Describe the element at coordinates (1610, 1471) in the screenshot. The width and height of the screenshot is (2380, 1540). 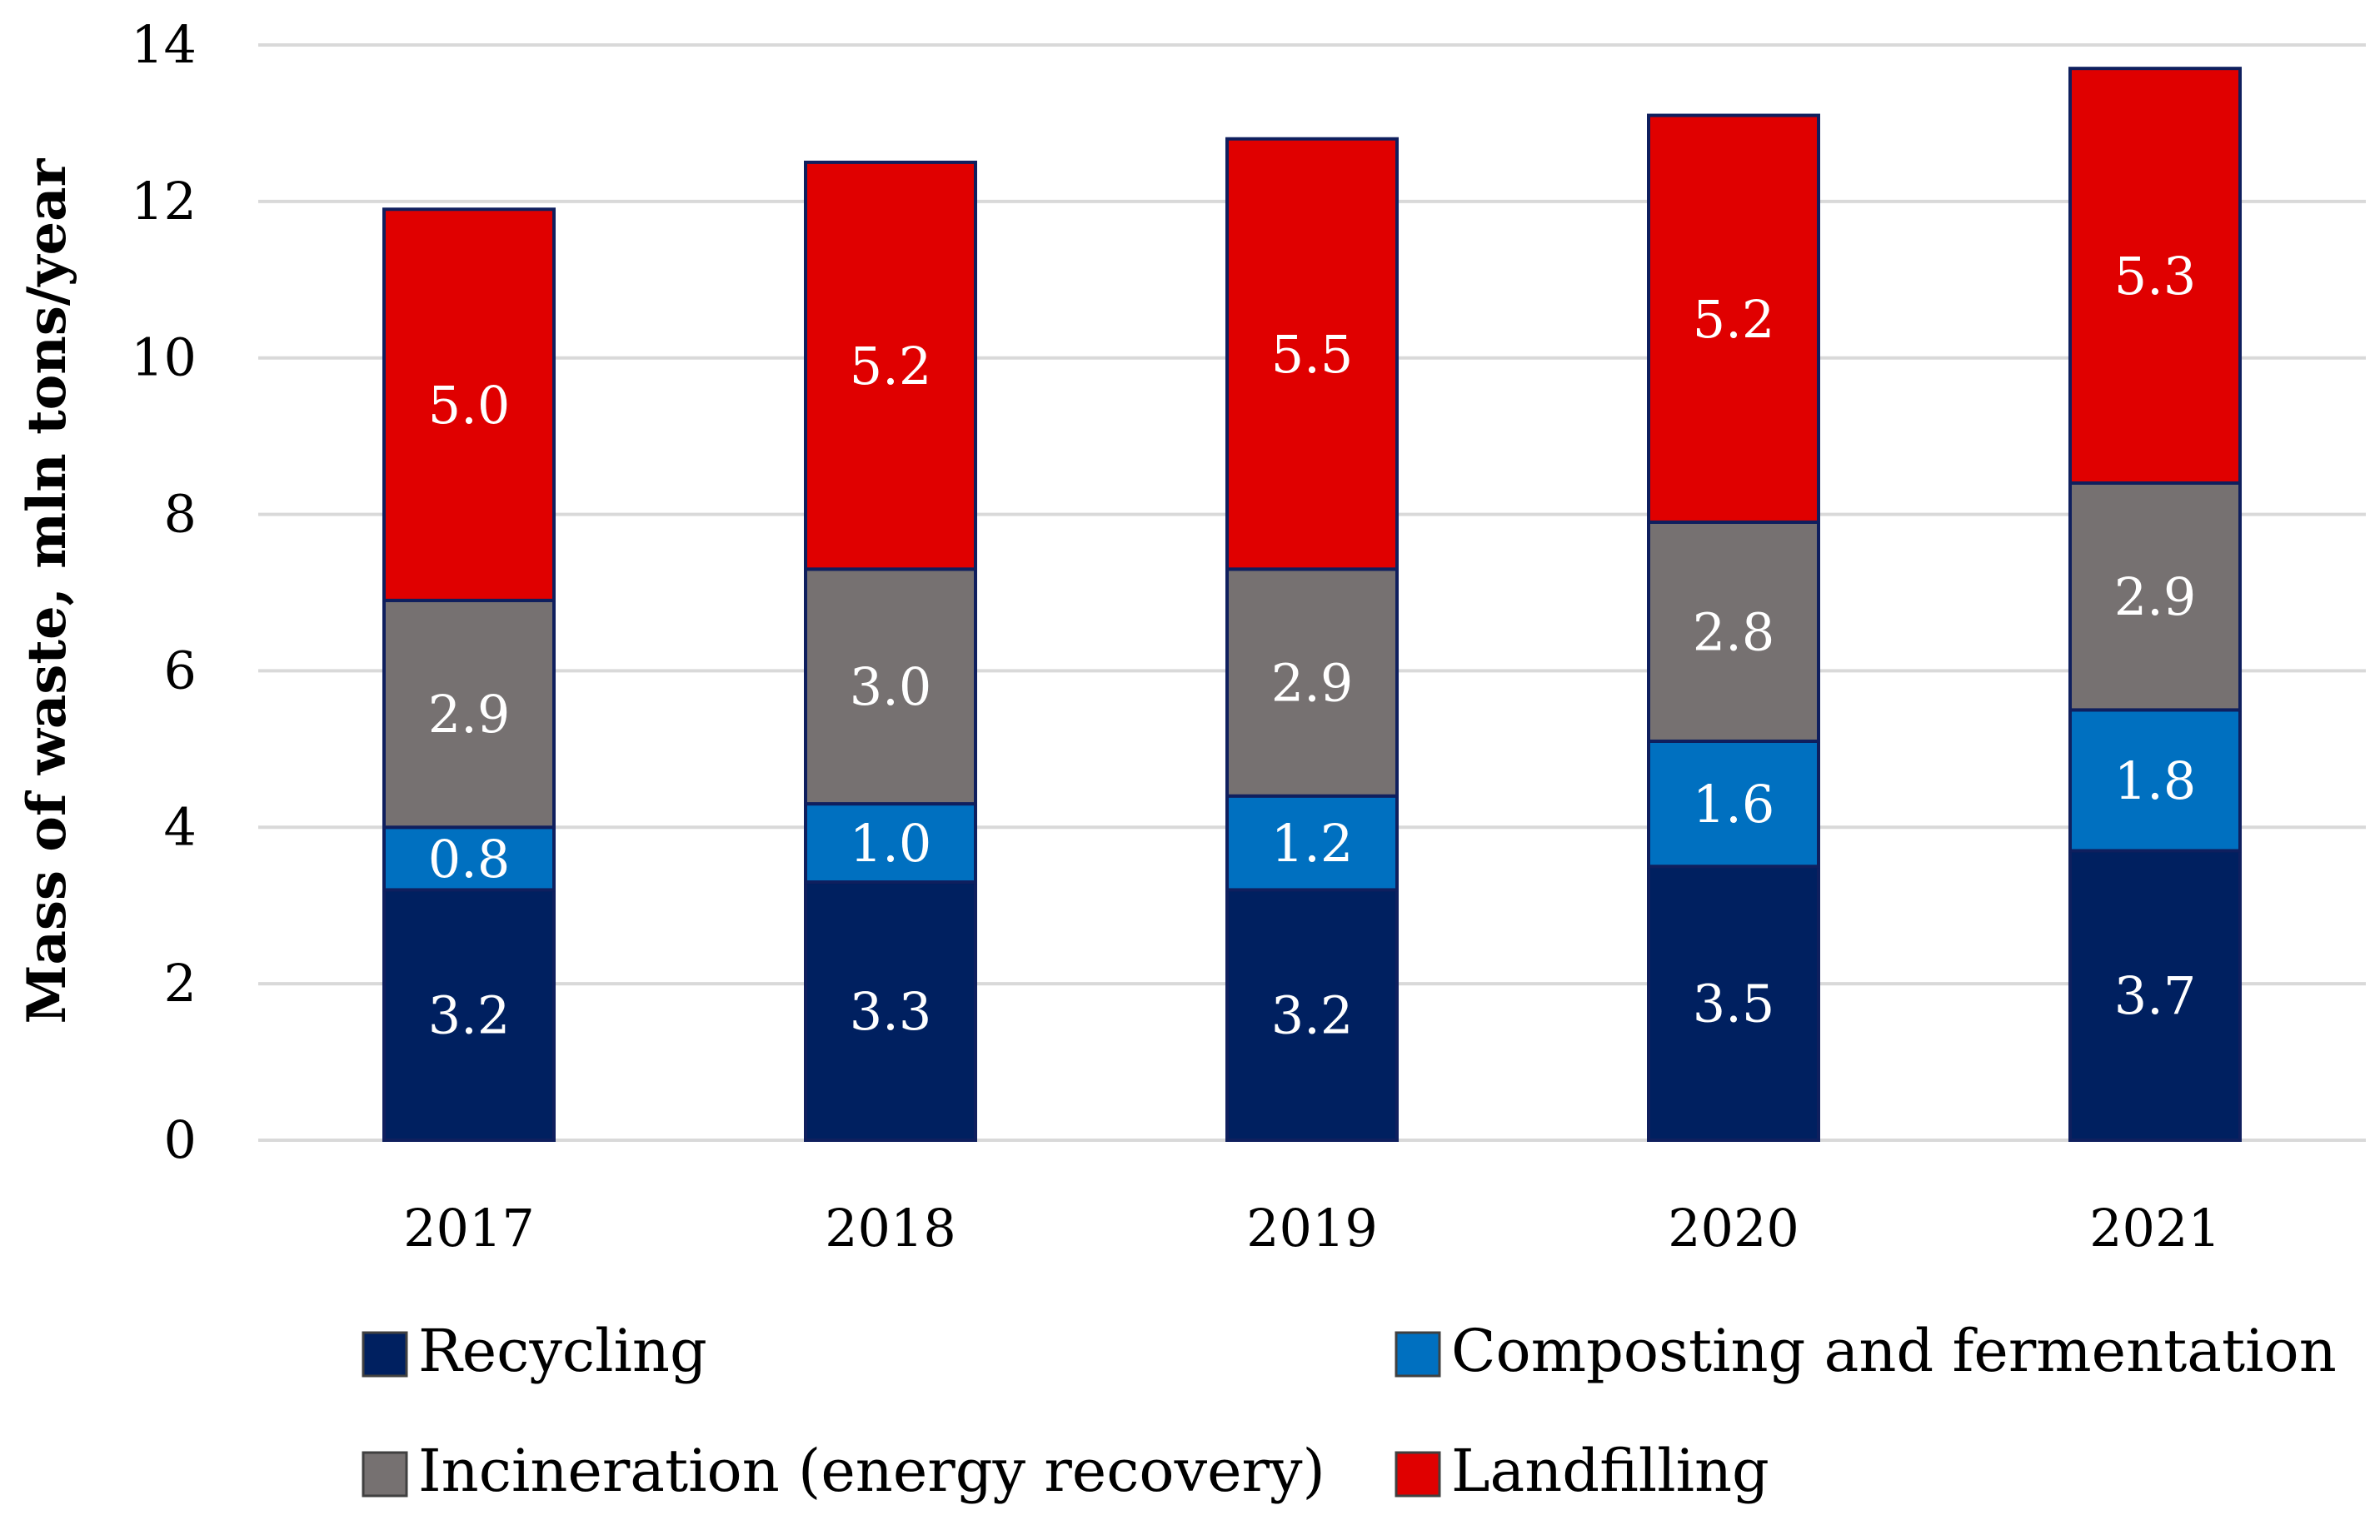
I see `legend-label: Landfilling` at that location.